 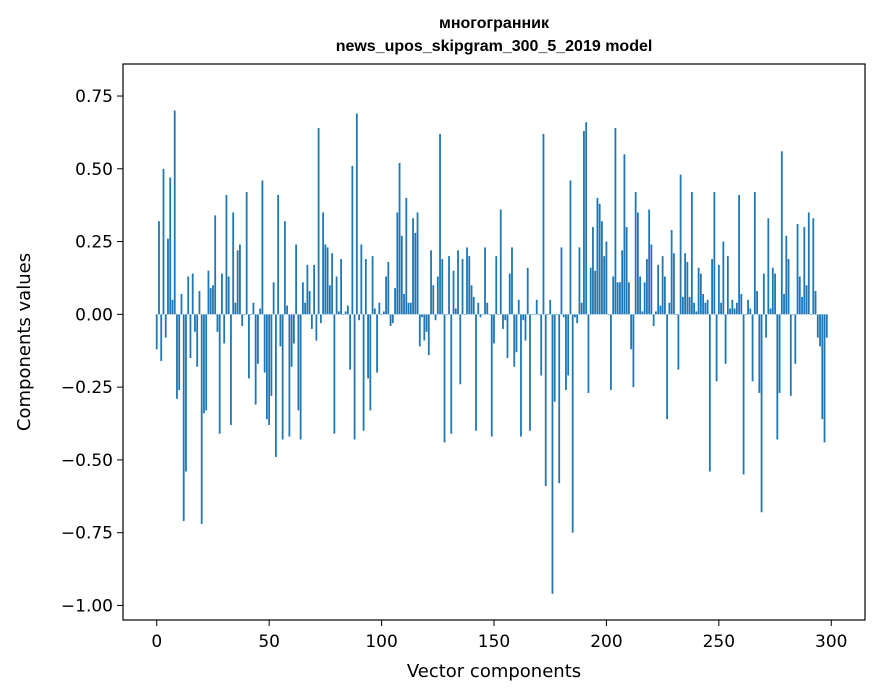 I want to click on chart-title: многогранник, so click(x=494, y=23).